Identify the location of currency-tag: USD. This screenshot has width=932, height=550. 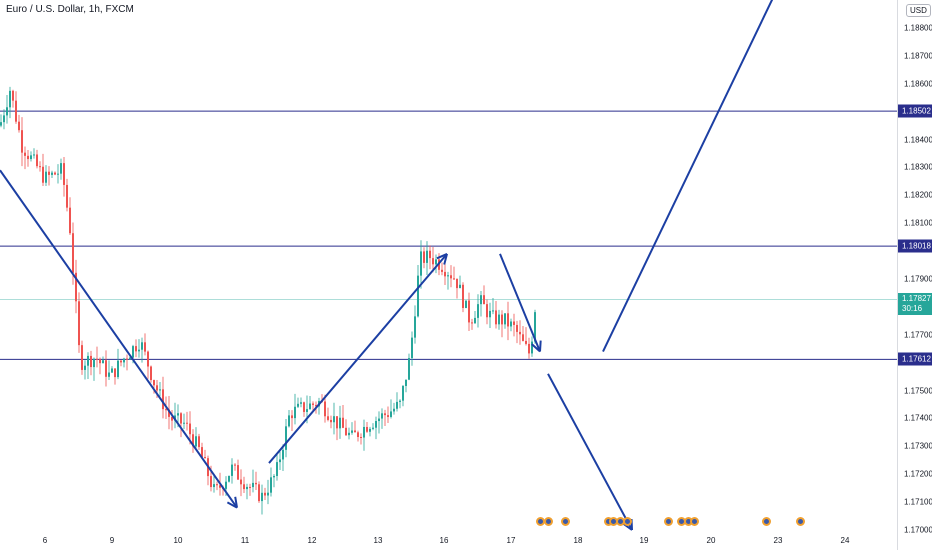
(918, 10).